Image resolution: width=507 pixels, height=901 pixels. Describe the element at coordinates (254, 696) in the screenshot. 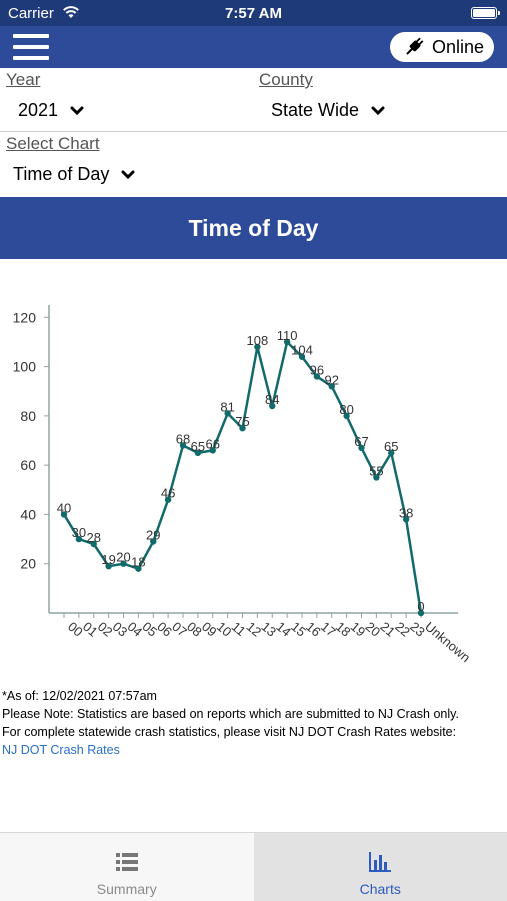

I see `as-of-text: *As of: 12/02/2021 07:57am` at that location.